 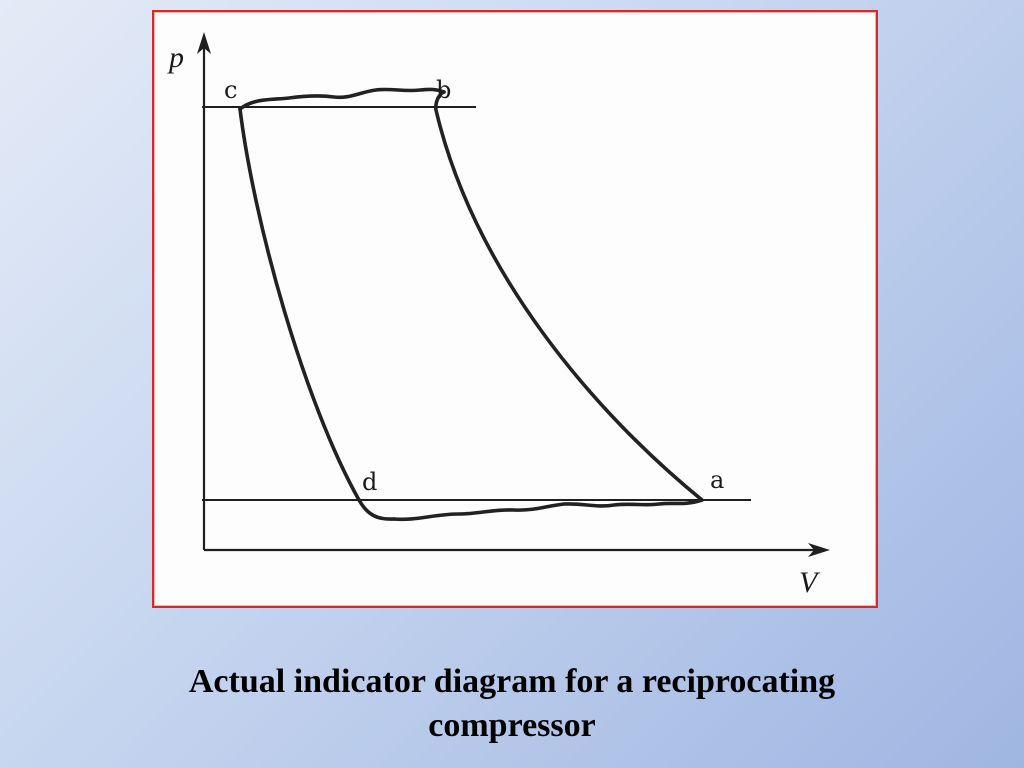 I want to click on point-label-b: b, so click(x=443, y=90).